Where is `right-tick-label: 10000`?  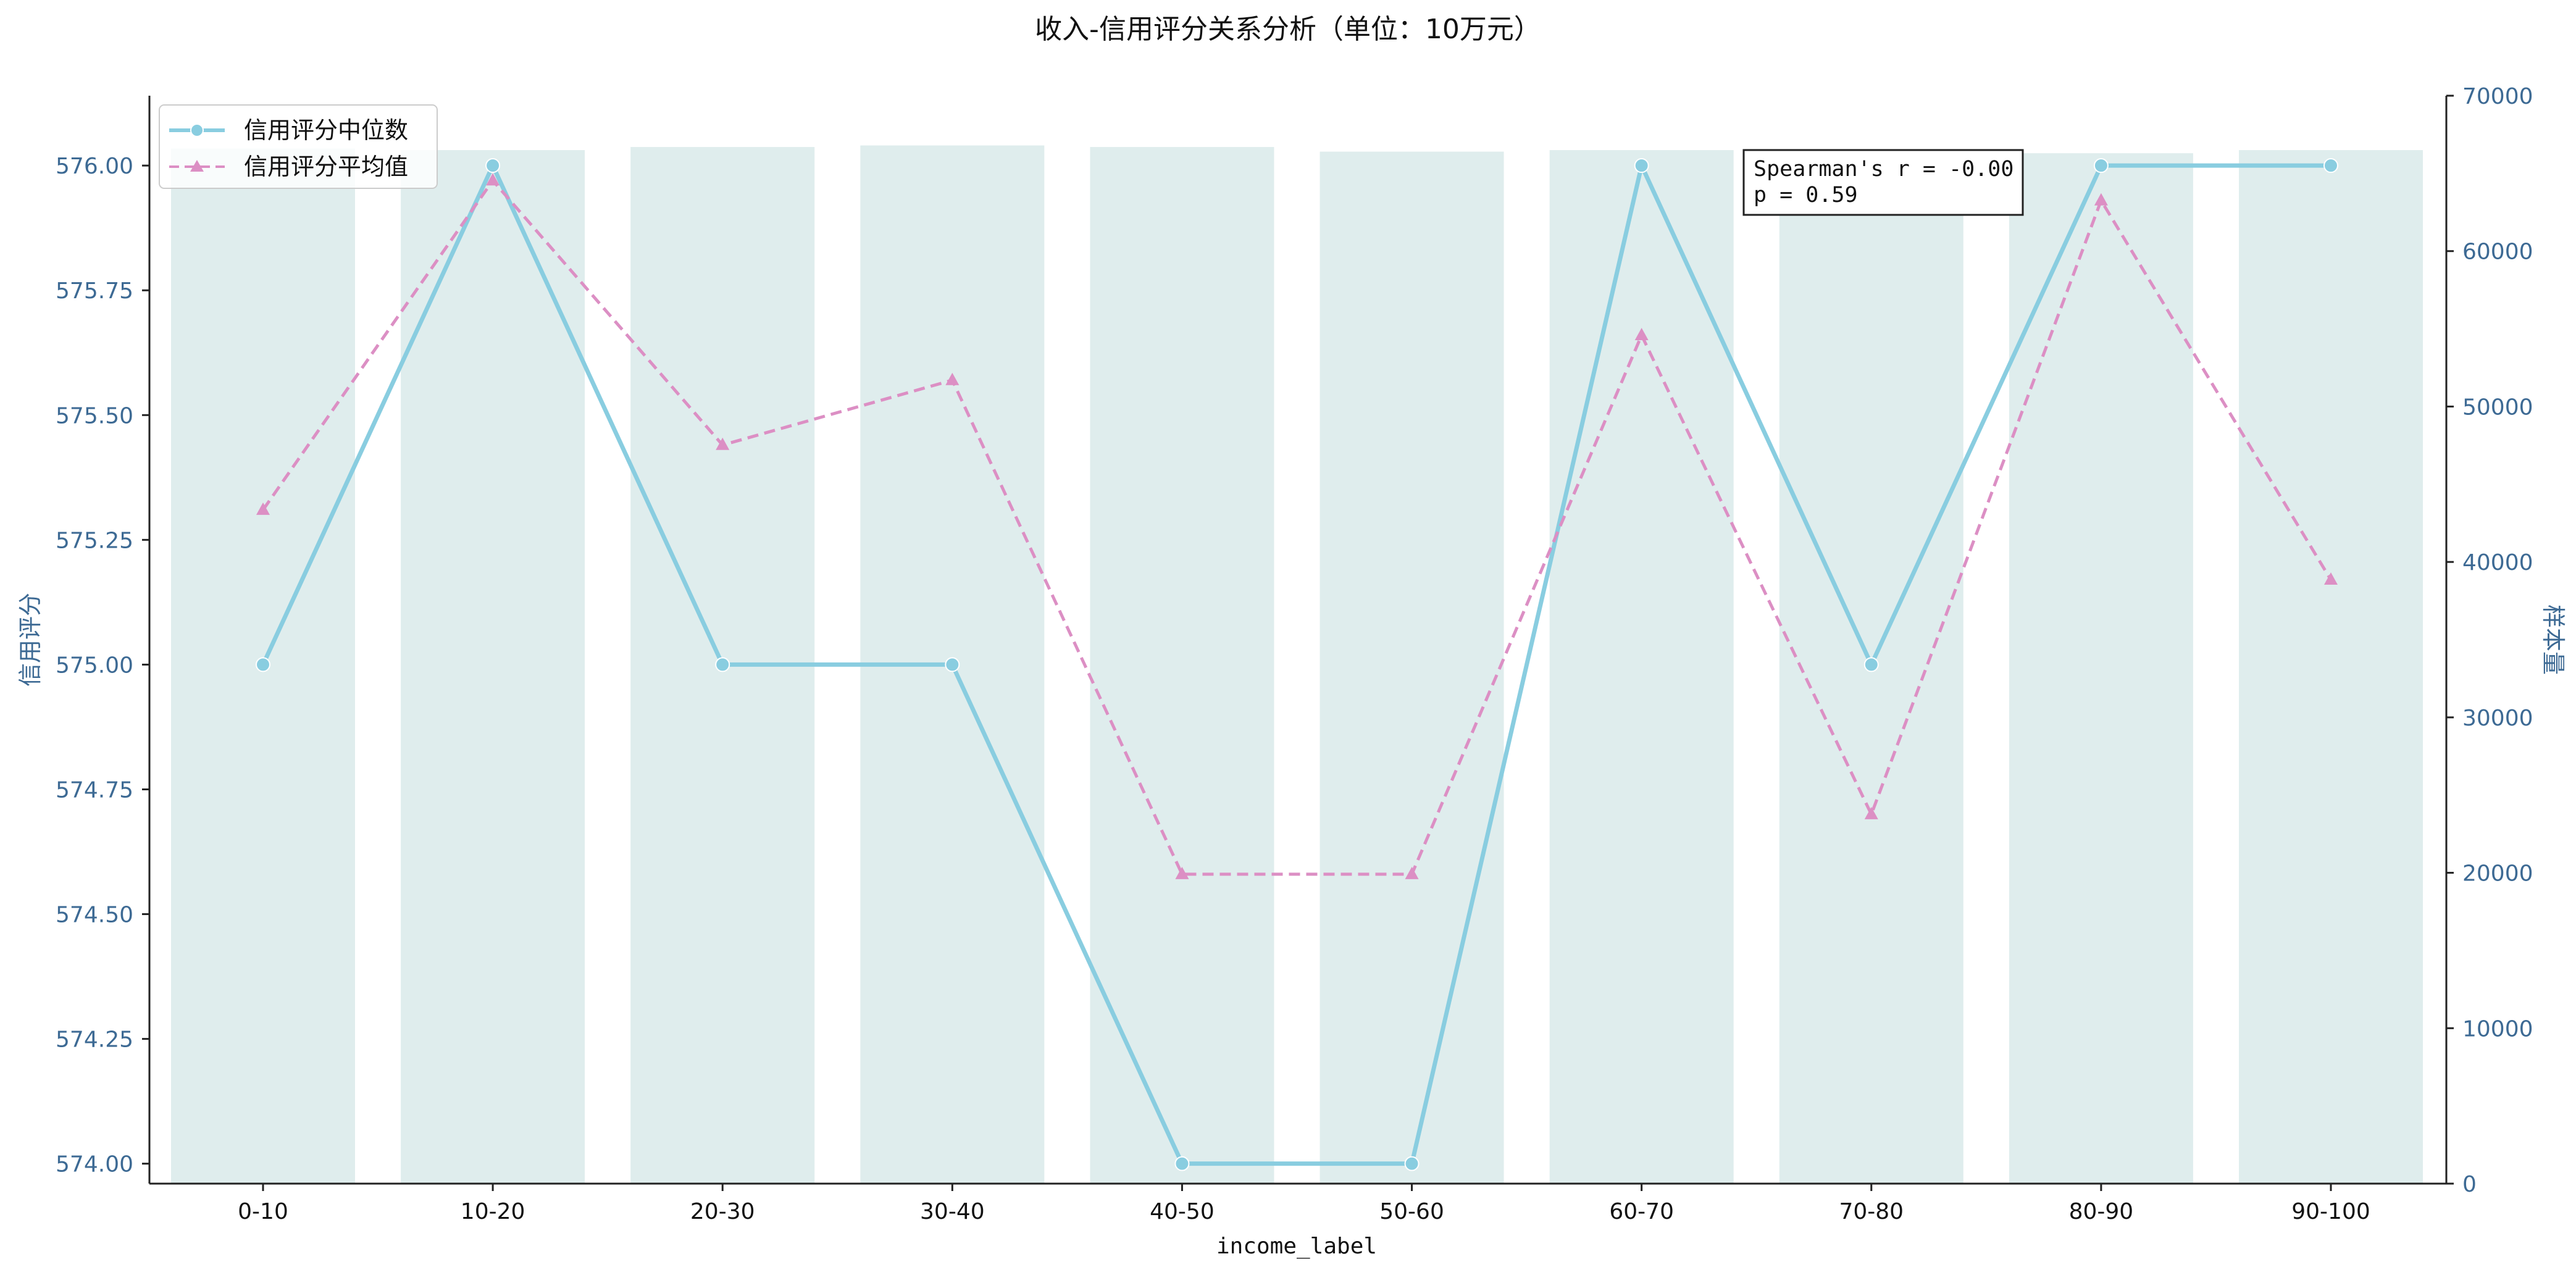
right-tick-label: 10000 is located at coordinates (2497, 1029).